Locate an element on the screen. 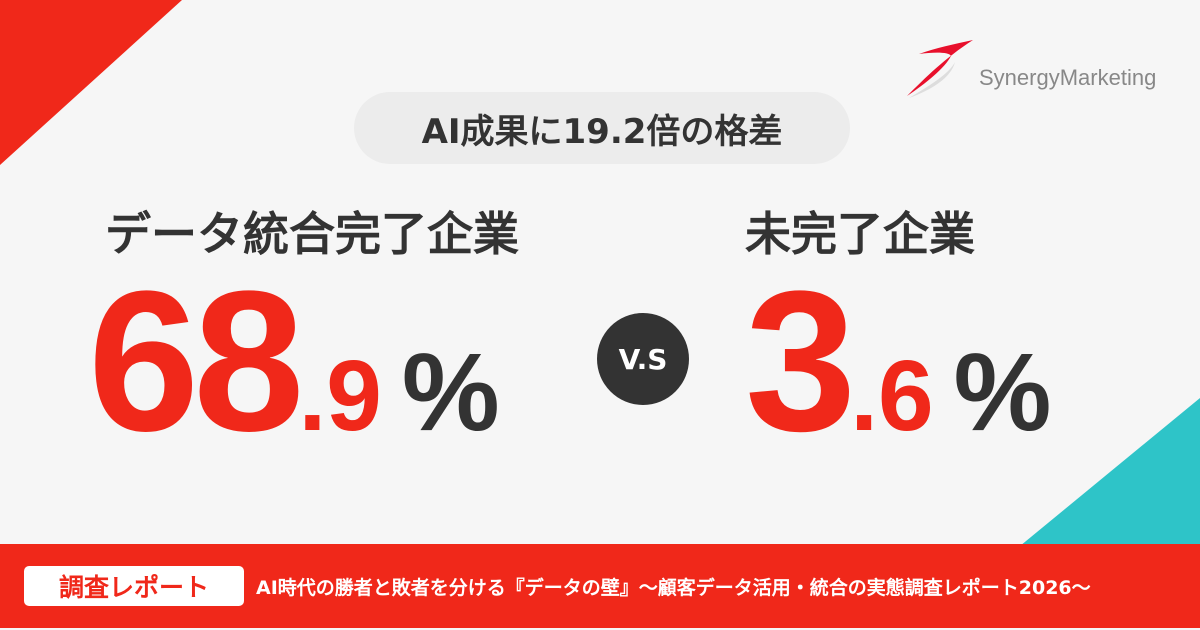 This screenshot has height=630, width=1200. left-stat: 68.9% is located at coordinates (294, 362).